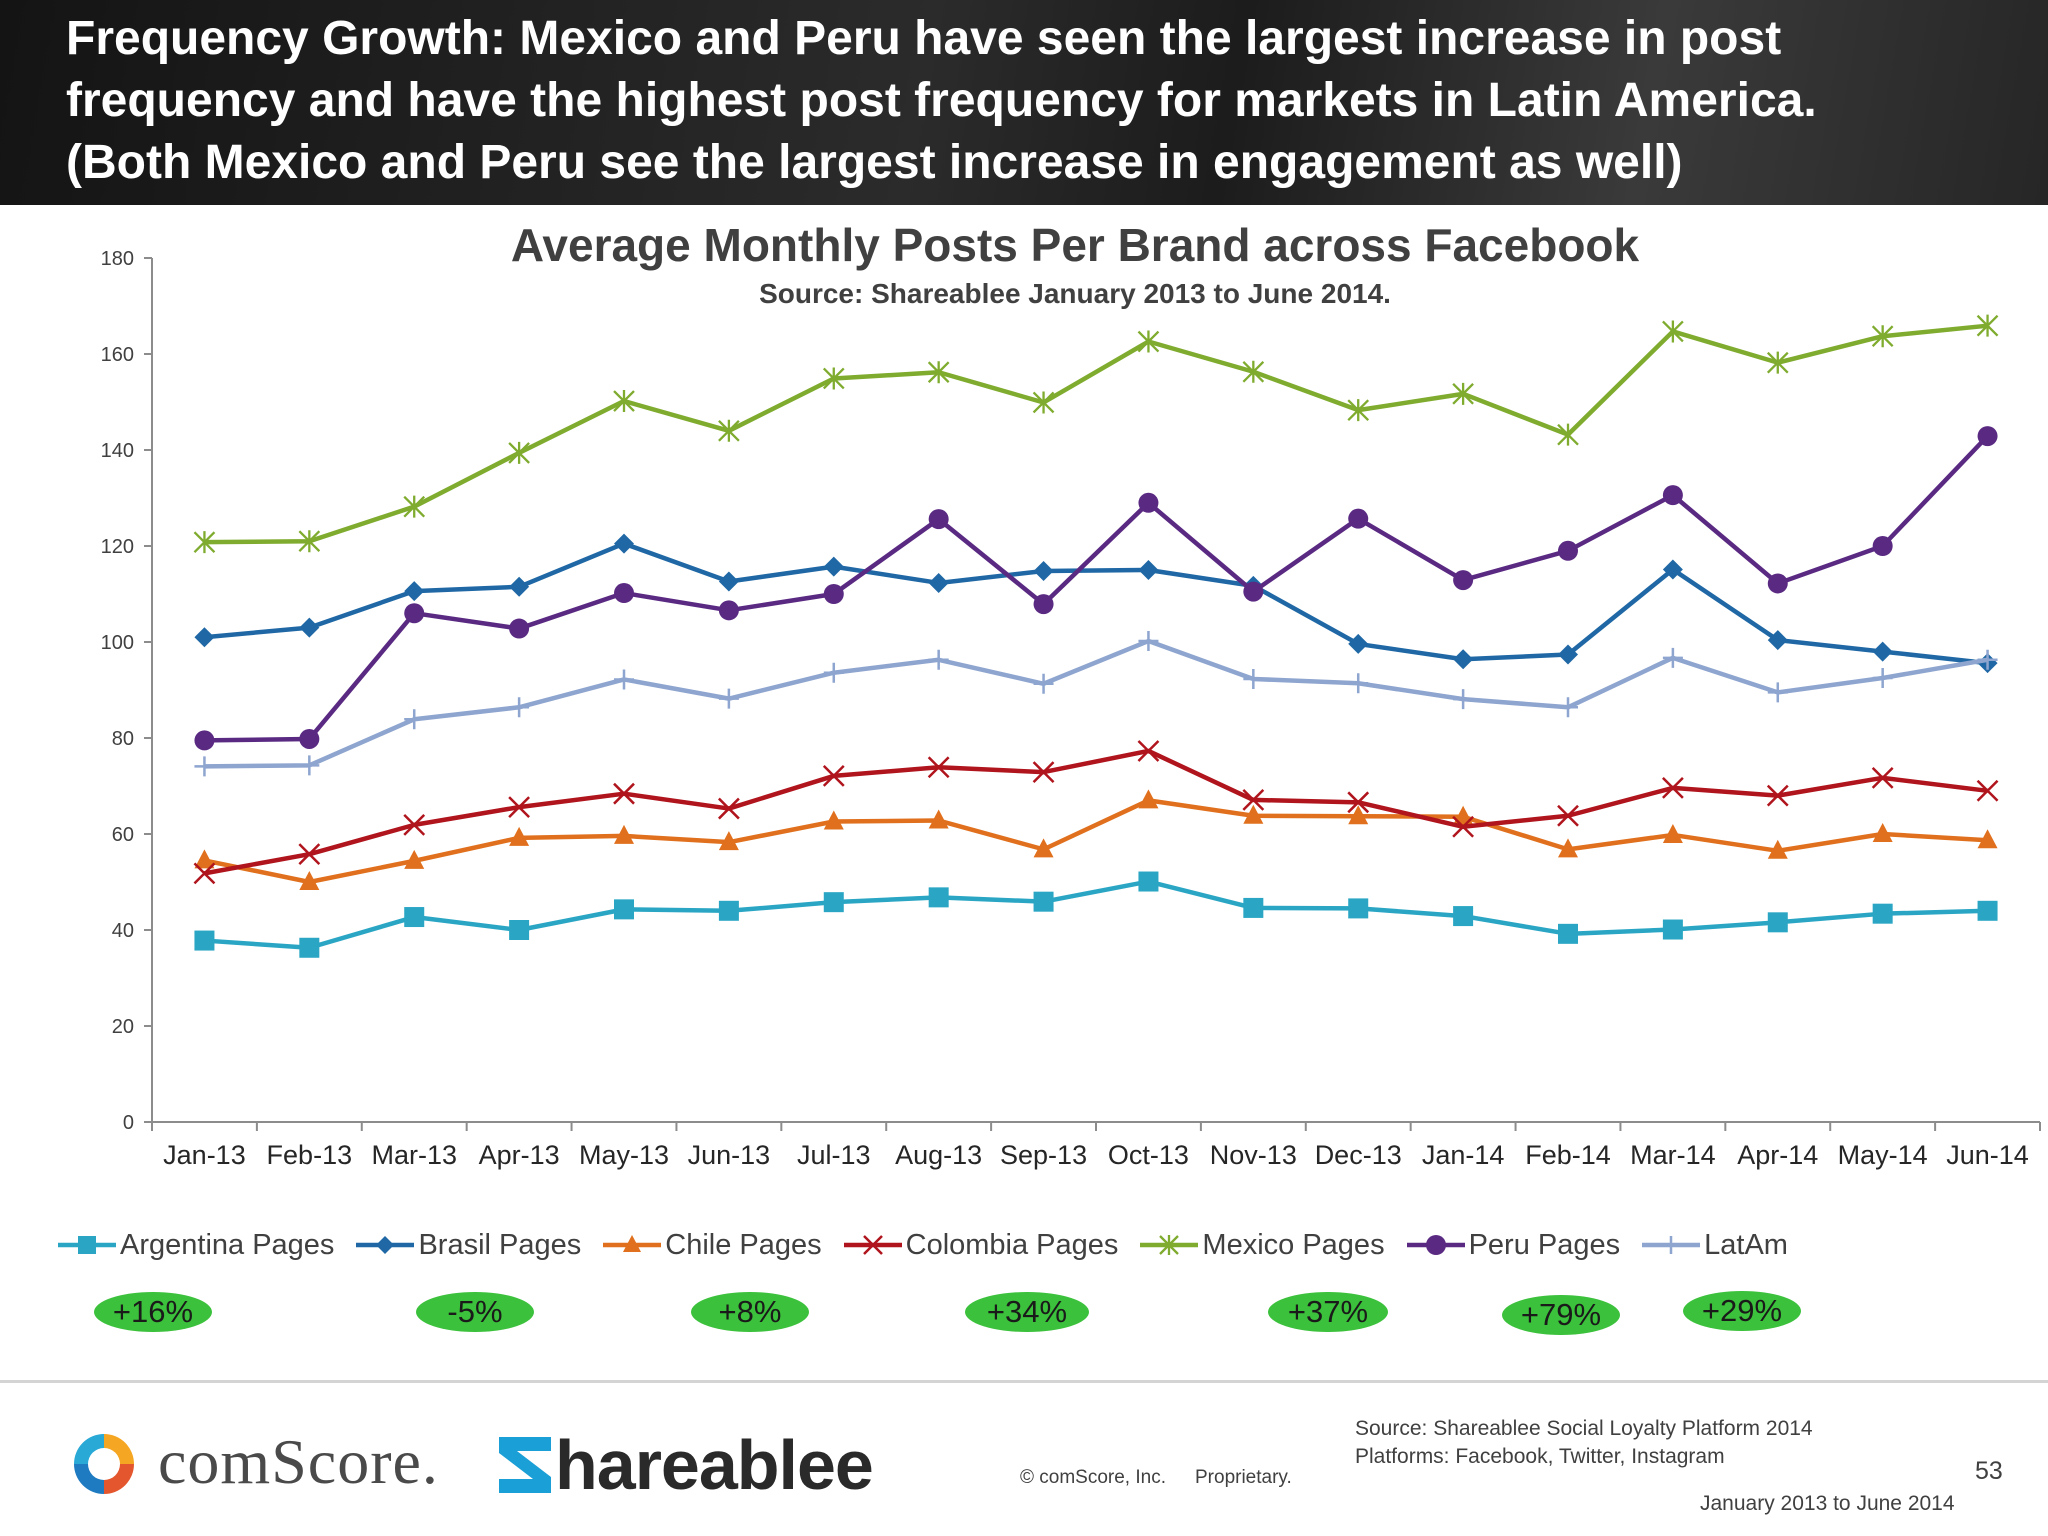 This screenshot has width=2048, height=1536. Describe the element at coordinates (525, 1465) in the screenshot. I see `shareablee-s-icon` at that location.